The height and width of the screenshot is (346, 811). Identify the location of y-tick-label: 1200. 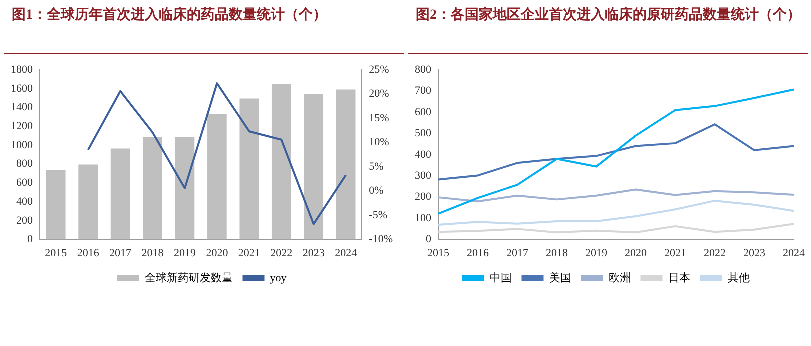
(22, 126).